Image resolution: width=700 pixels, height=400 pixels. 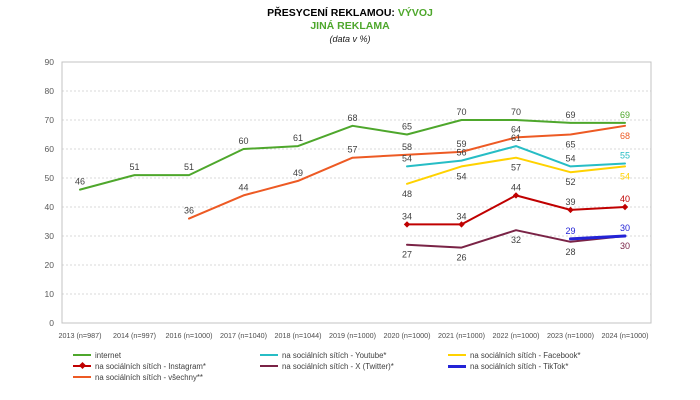 What do you see at coordinates (570, 252) in the screenshot?
I see `data-label: 28` at bounding box center [570, 252].